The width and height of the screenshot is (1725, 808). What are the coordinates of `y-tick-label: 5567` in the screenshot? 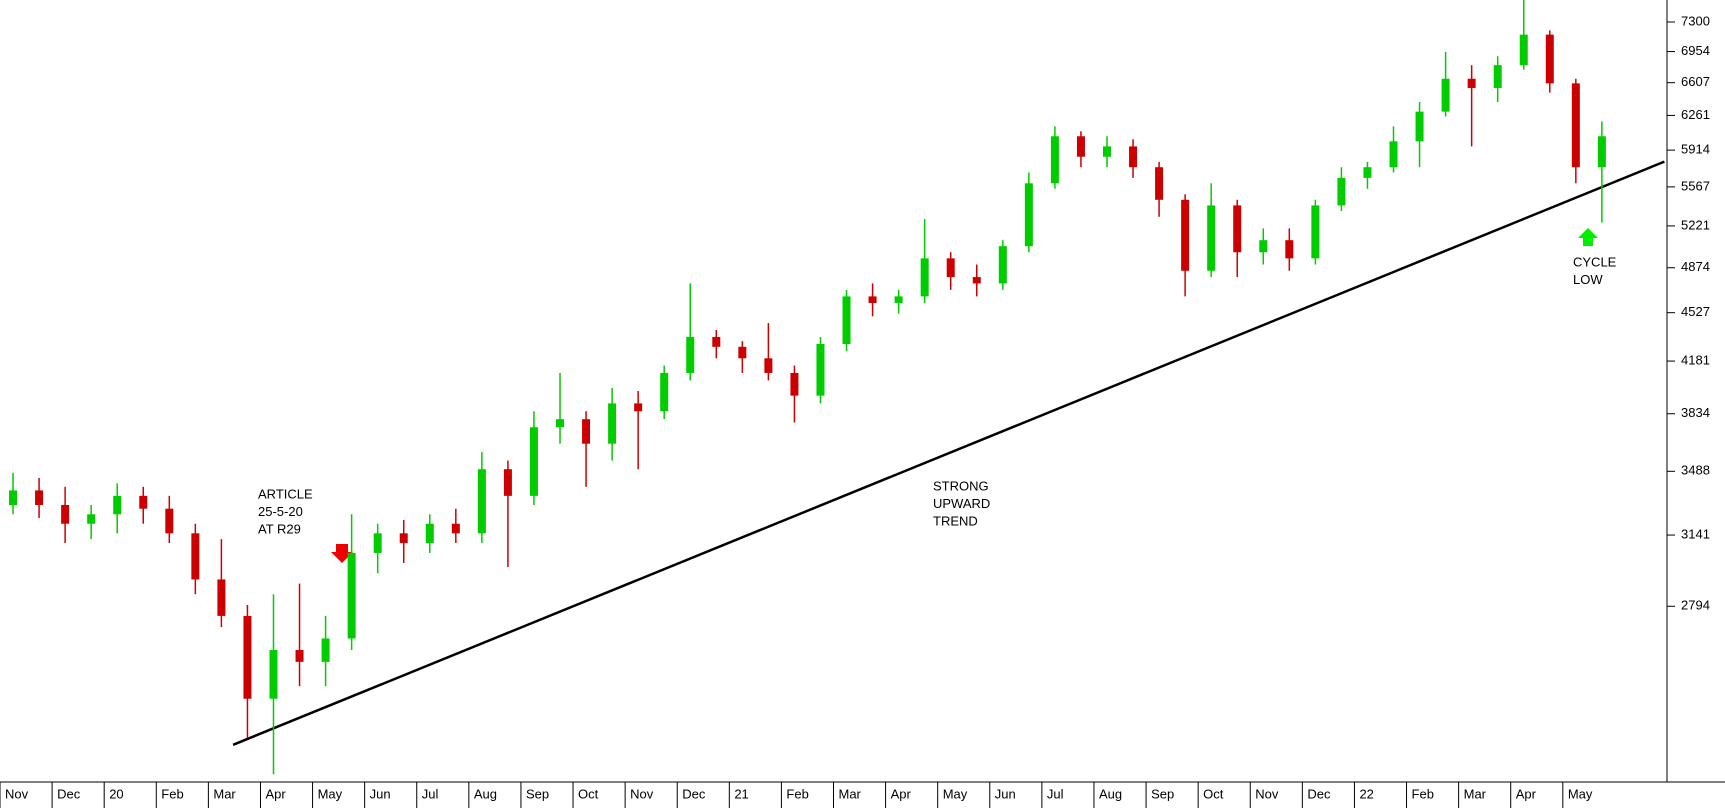 It's located at (1695, 185).